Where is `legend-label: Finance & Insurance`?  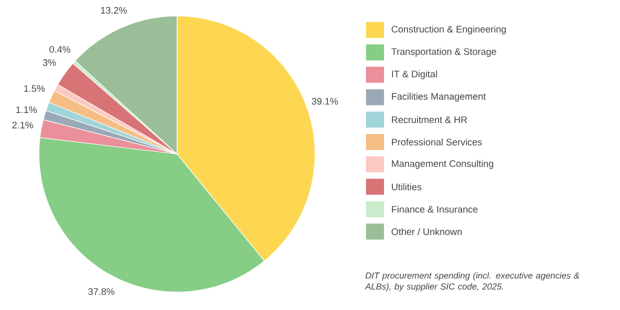
legend-label: Finance & Insurance is located at coordinates (435, 209).